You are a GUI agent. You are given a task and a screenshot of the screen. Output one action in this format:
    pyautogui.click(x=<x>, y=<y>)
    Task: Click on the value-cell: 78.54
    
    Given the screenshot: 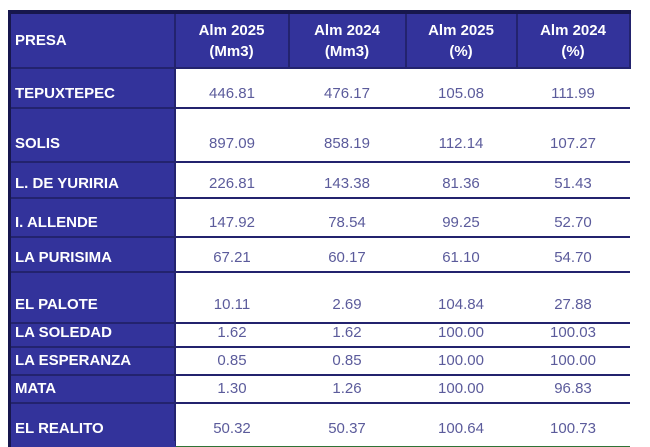 What is the action you would take?
    pyautogui.click(x=347, y=218)
    